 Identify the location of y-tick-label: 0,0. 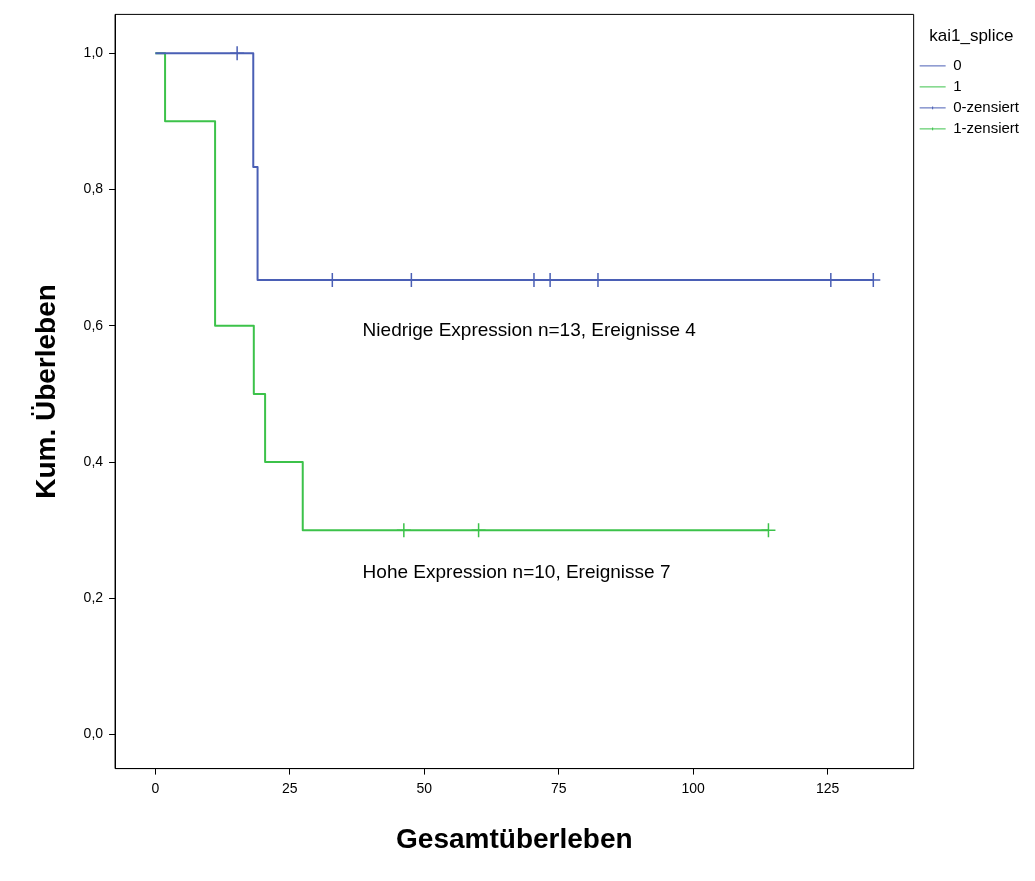
(93, 733).